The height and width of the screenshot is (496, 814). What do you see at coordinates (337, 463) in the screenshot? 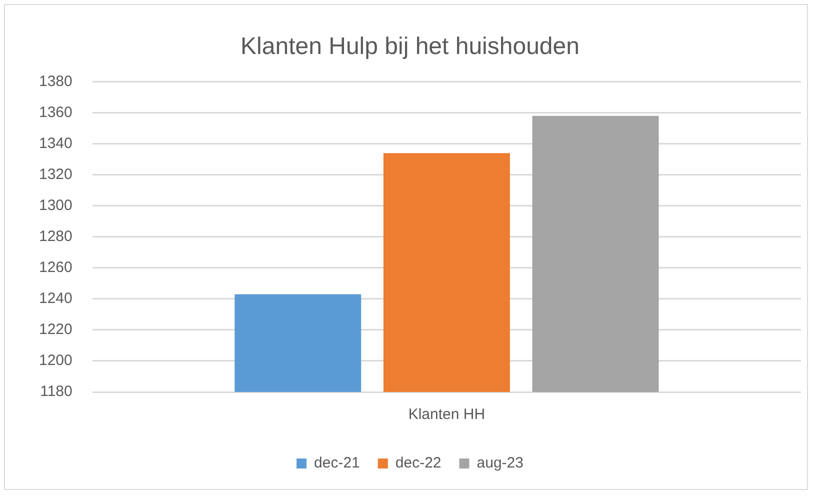
I see `legend-label: dec-21` at bounding box center [337, 463].